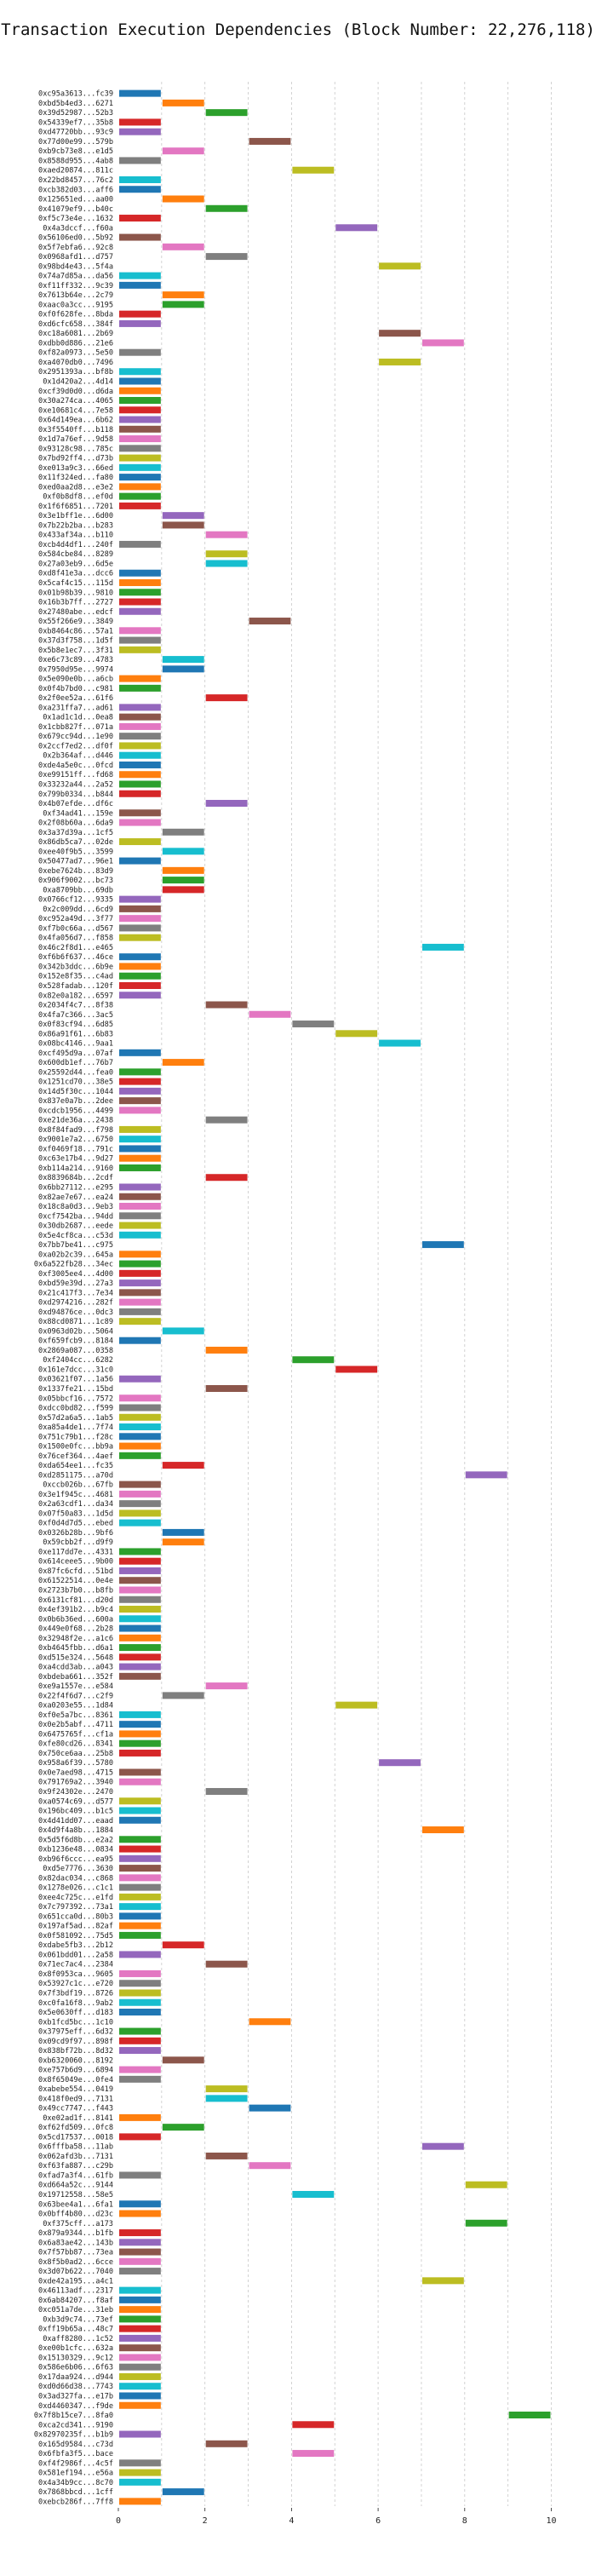 This screenshot has width=596, height=2576. I want to click on x-tick-label: 6, so click(378, 2521).